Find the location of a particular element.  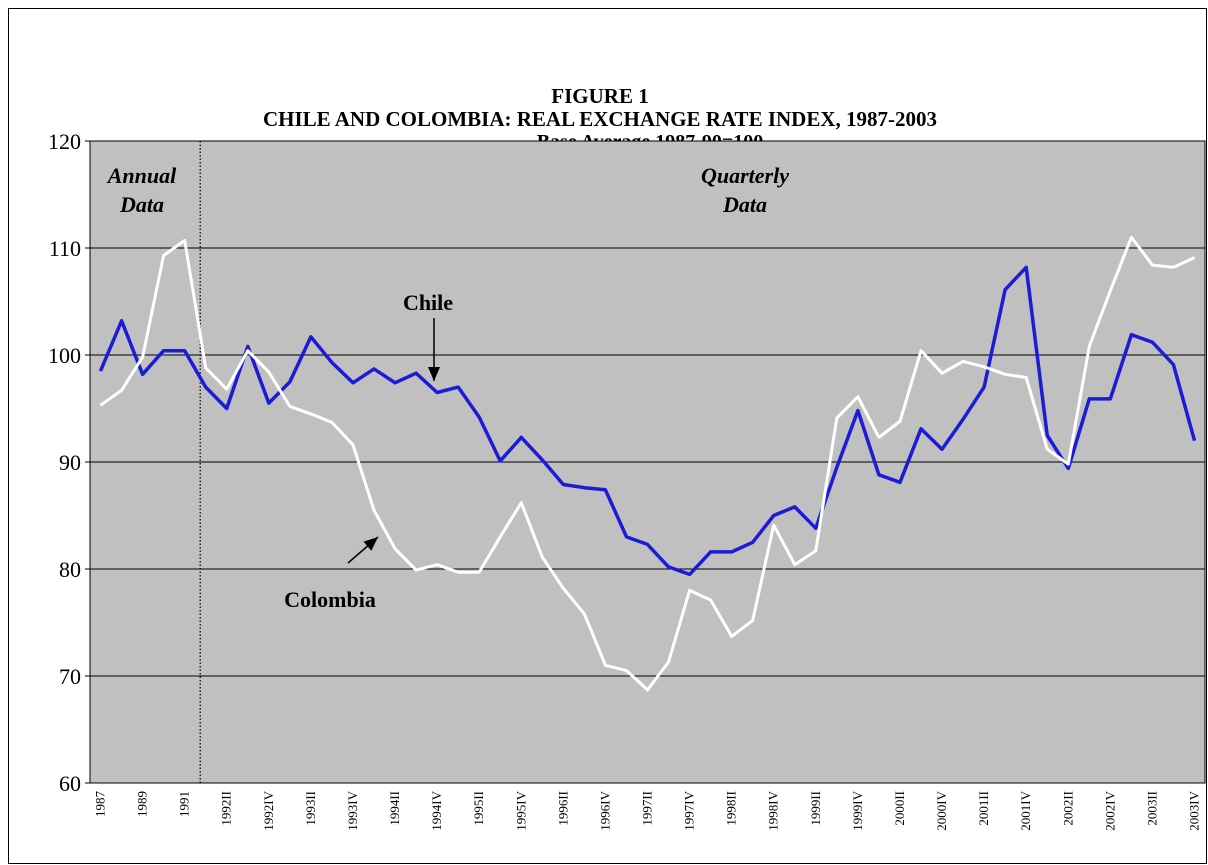

y-tick-label: 120 is located at coordinates (64, 141).